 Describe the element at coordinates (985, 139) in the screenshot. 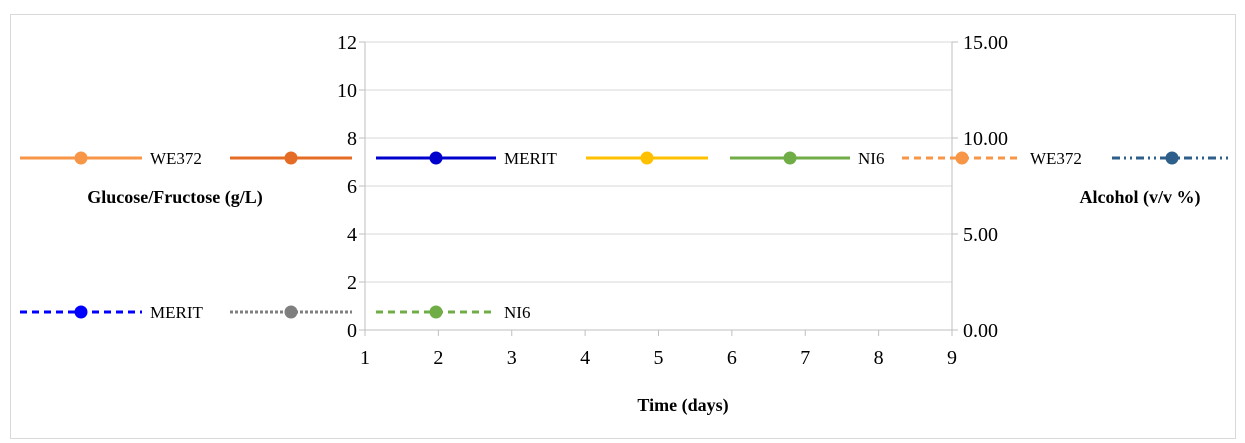

I see `y2-tick-label: 10.00` at that location.